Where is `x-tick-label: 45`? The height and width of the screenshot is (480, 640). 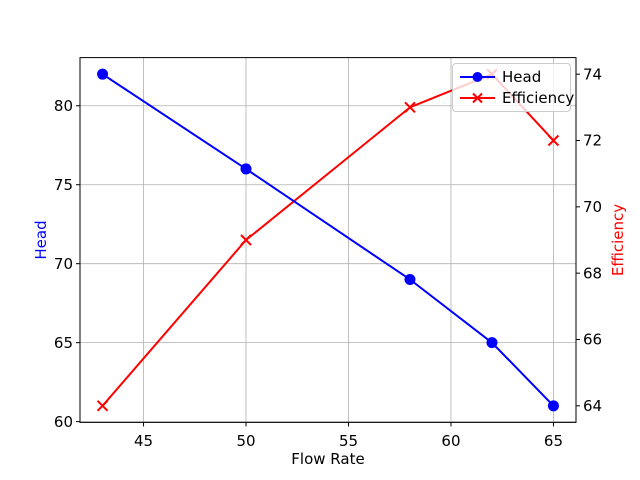 x-tick-label: 45 is located at coordinates (143, 441).